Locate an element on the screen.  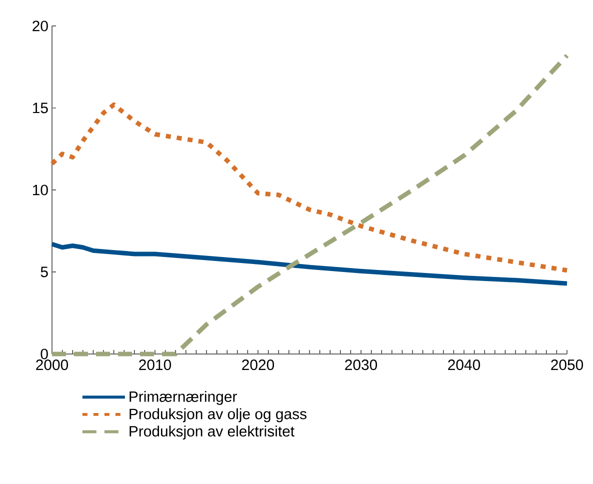
x-tick-label: 2020 is located at coordinates (258, 365).